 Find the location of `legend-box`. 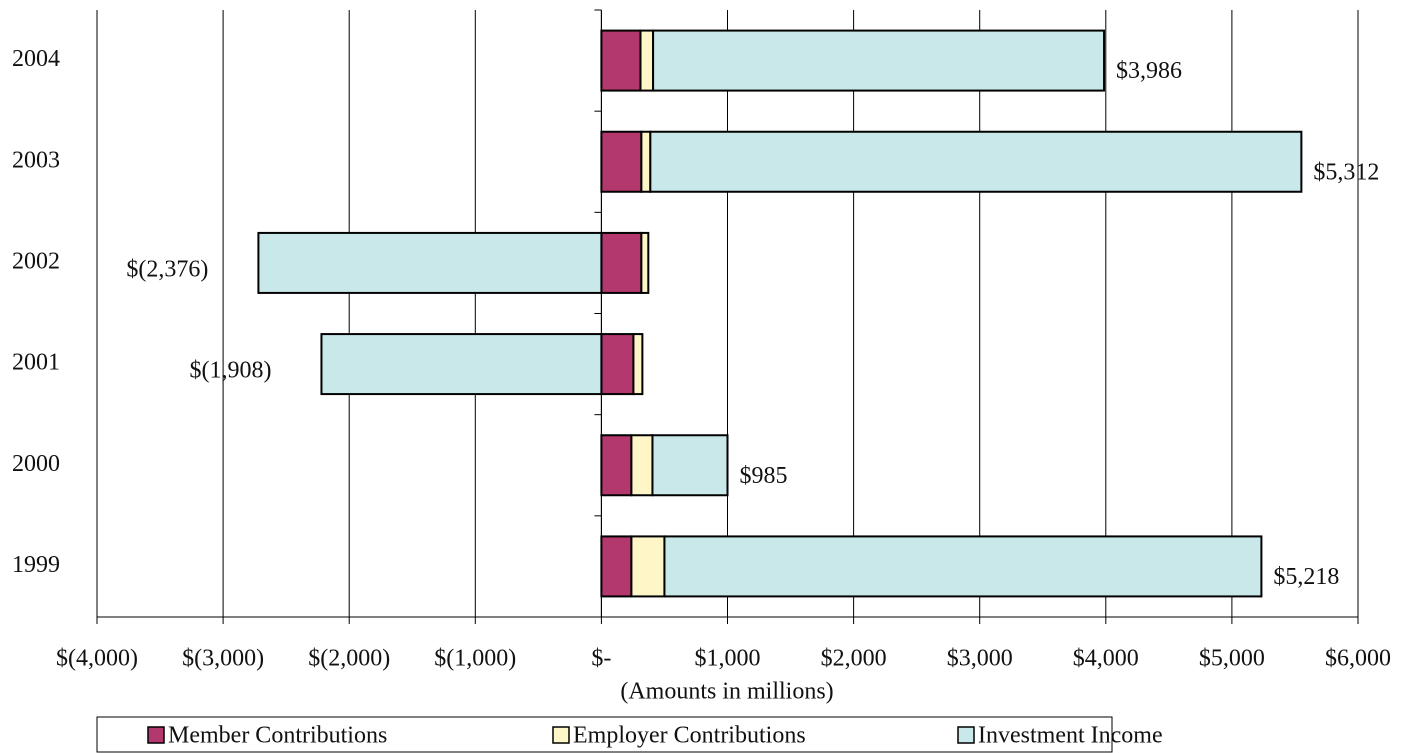

legend-box is located at coordinates (604, 734).